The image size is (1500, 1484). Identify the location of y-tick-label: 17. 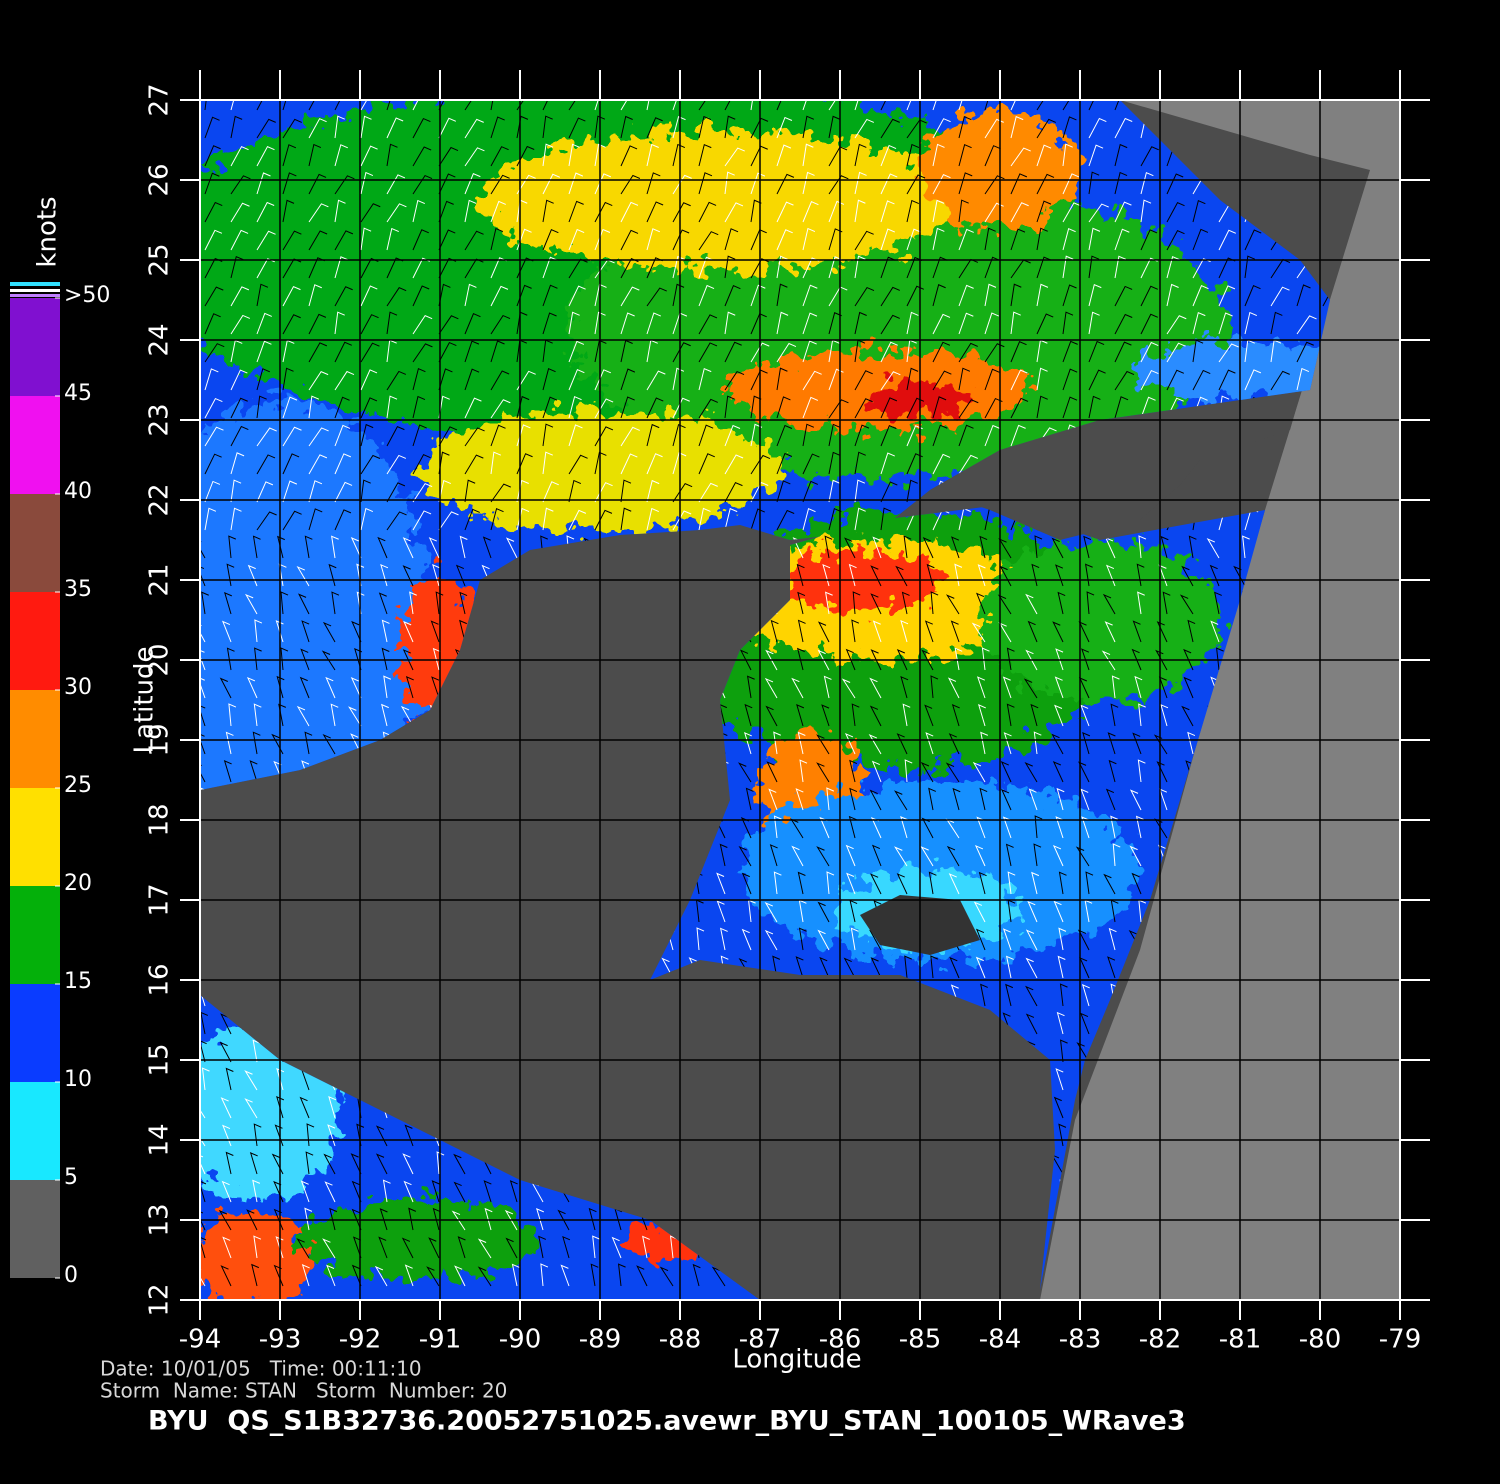
(160, 899).